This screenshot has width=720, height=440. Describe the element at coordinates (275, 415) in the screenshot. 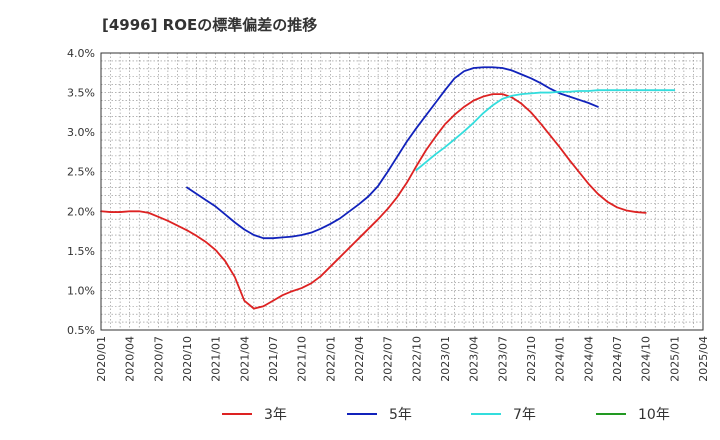

I see `legend-label: 3年` at that location.